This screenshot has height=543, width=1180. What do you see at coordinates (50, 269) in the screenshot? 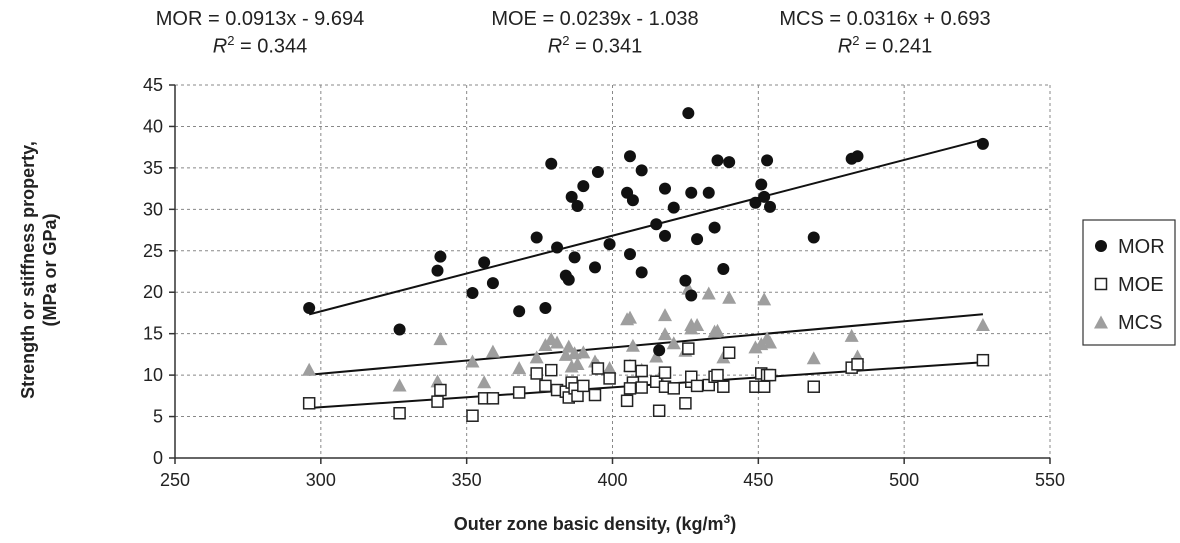
I see `y-axis-title-line2: (MPa or GPa)` at bounding box center [50, 269].